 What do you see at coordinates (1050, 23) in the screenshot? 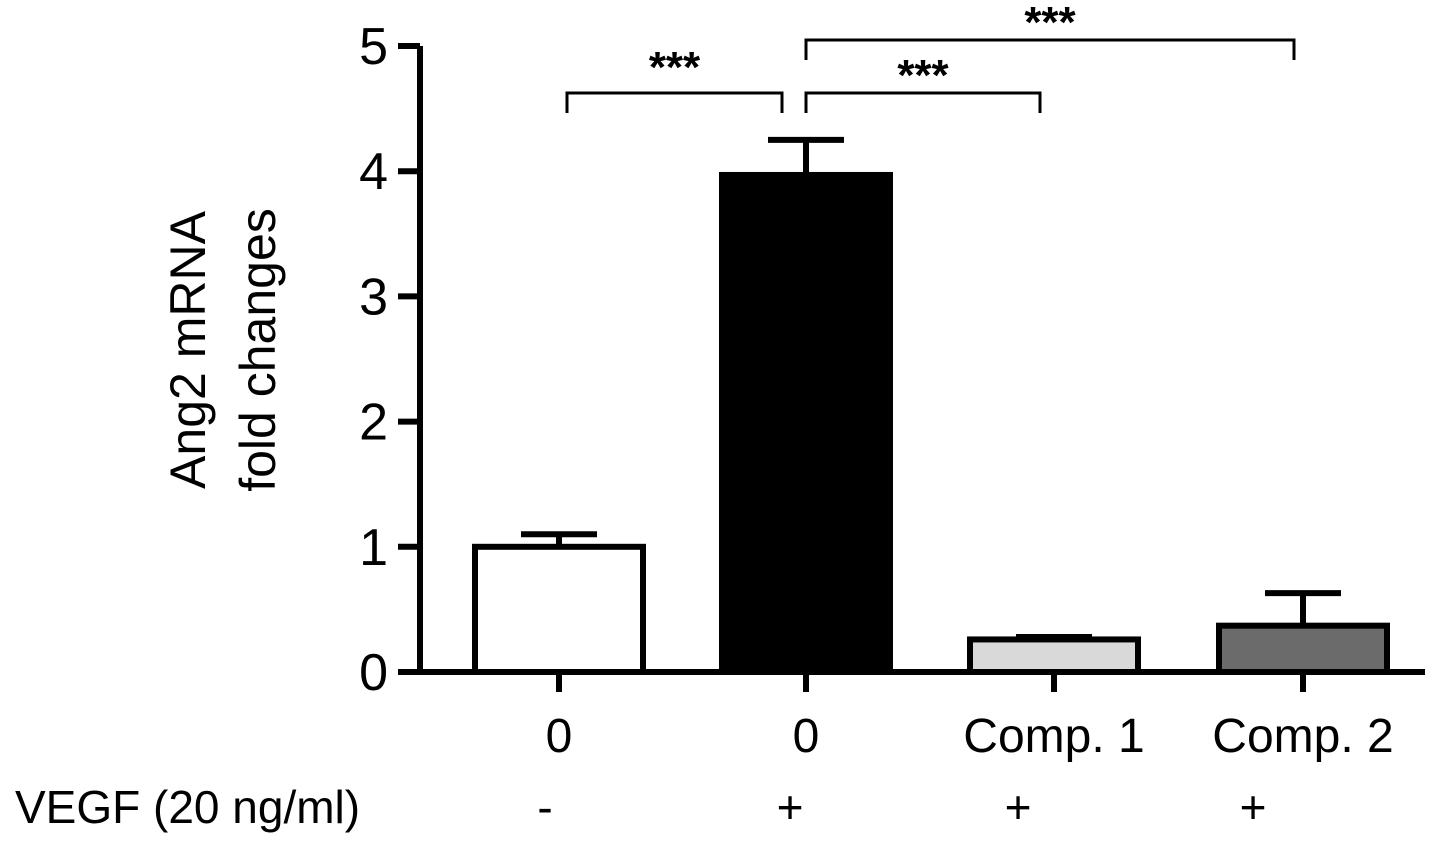
I see `significance-label-3: ***` at bounding box center [1050, 23].